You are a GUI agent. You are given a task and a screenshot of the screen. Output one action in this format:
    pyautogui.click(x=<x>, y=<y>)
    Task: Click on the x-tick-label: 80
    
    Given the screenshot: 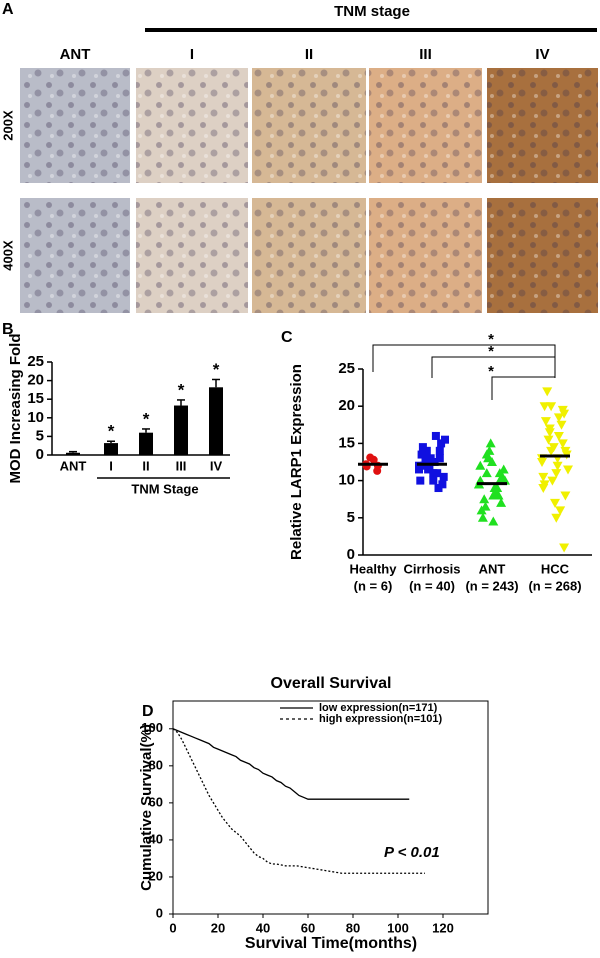 What is the action you would take?
    pyautogui.click(x=353, y=927)
    